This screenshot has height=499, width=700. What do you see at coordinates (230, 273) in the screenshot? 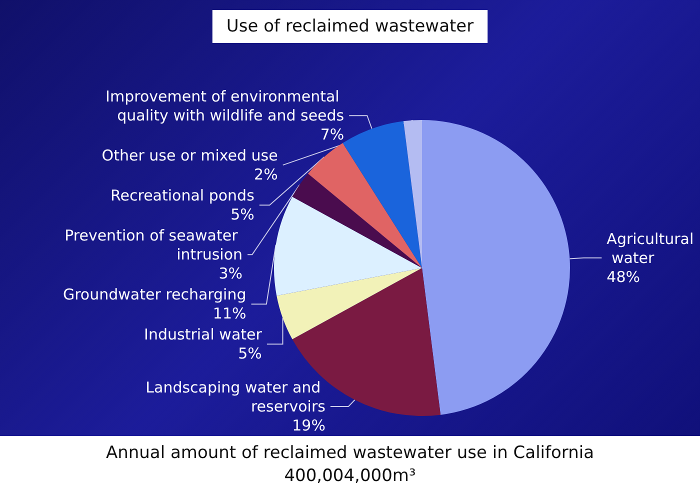
I see `data-label: 3%` at bounding box center [230, 273].